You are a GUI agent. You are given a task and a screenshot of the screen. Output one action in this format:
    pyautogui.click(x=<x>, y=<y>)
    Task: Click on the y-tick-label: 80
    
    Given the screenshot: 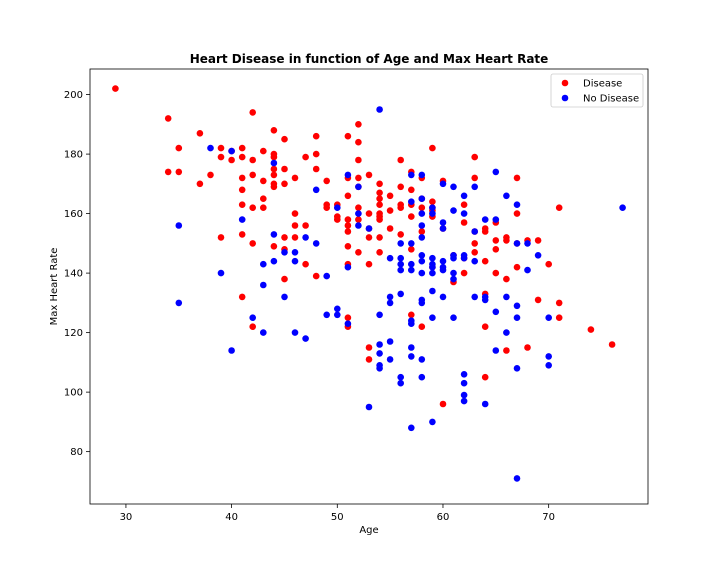 What is the action you would take?
    pyautogui.click(x=76, y=452)
    